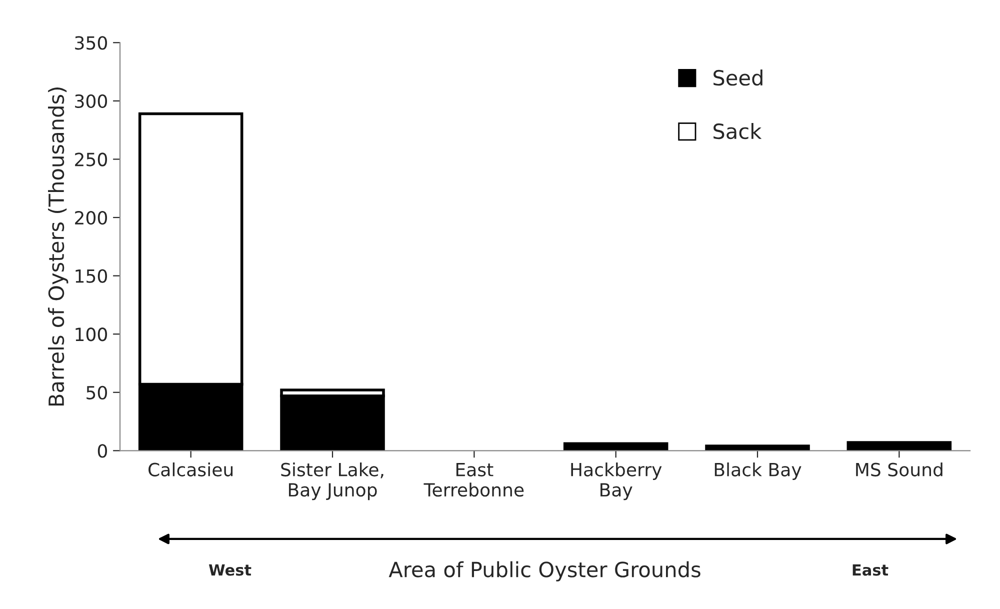 This screenshot has width=1000, height=609. Describe the element at coordinates (230, 570) in the screenshot. I see `text: West` at that location.